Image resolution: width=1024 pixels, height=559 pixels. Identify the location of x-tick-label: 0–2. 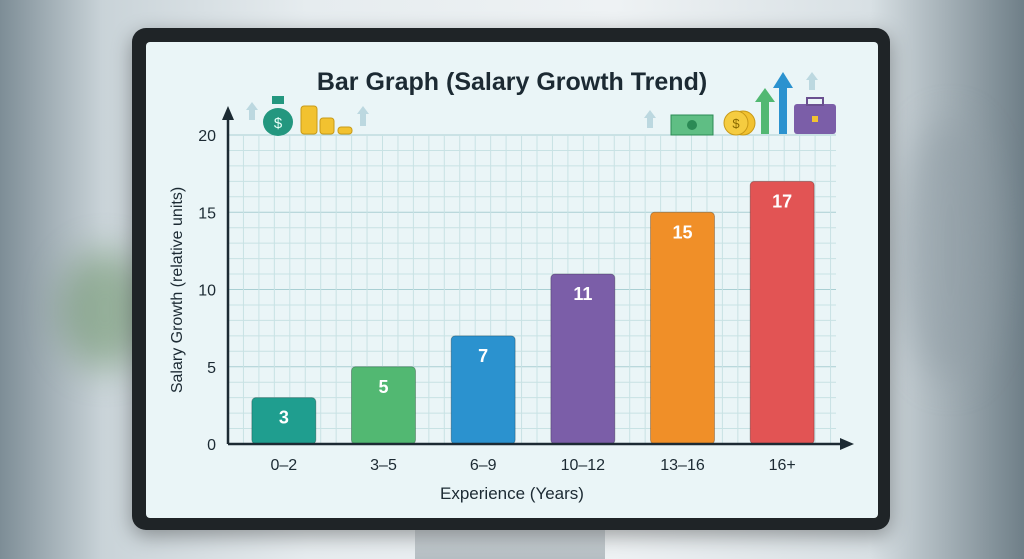
(283, 465).